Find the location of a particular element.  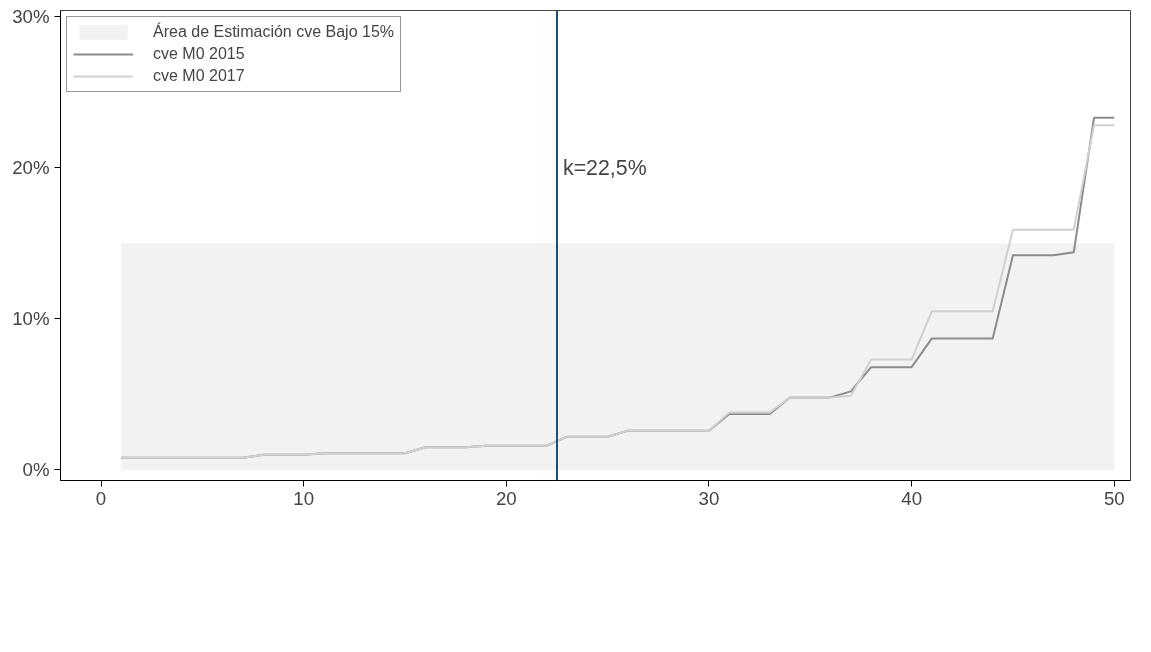

x-tick-label: 30 is located at coordinates (709, 498).